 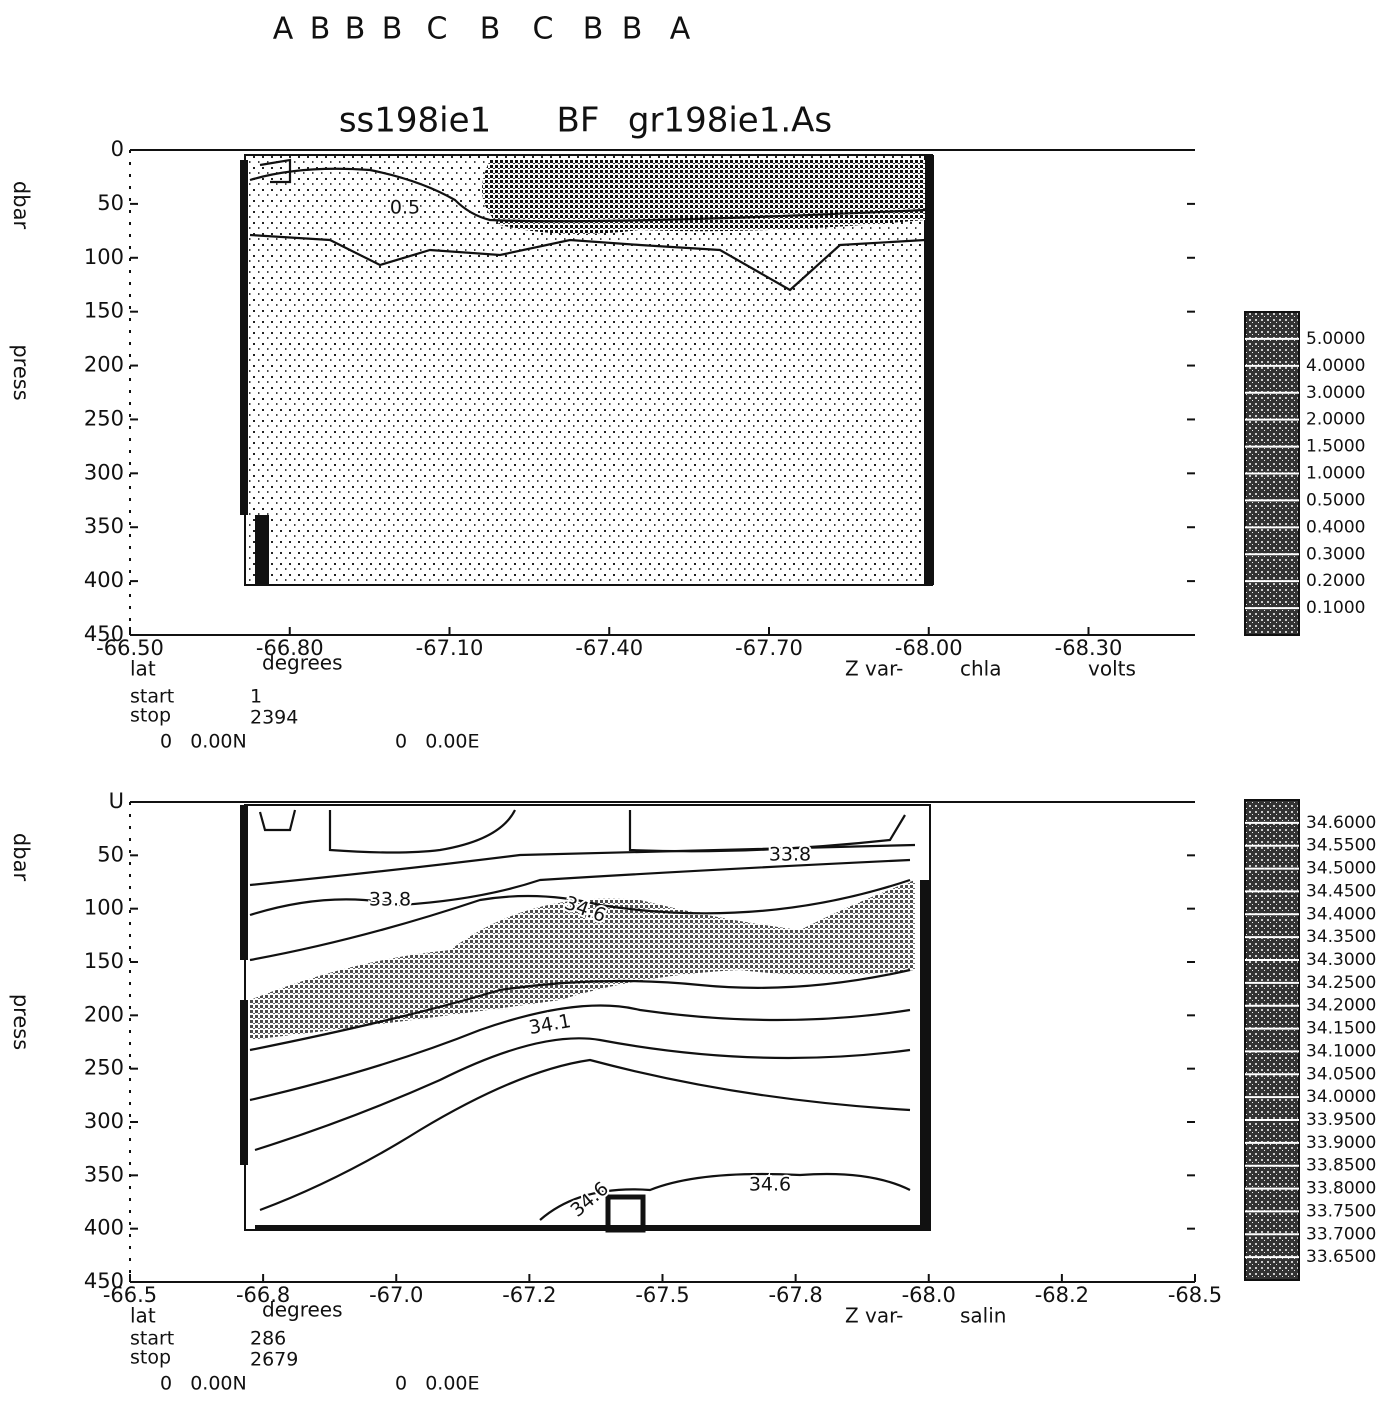 I want to click on colorbar-label: 34.2500, so click(x=1341, y=983).